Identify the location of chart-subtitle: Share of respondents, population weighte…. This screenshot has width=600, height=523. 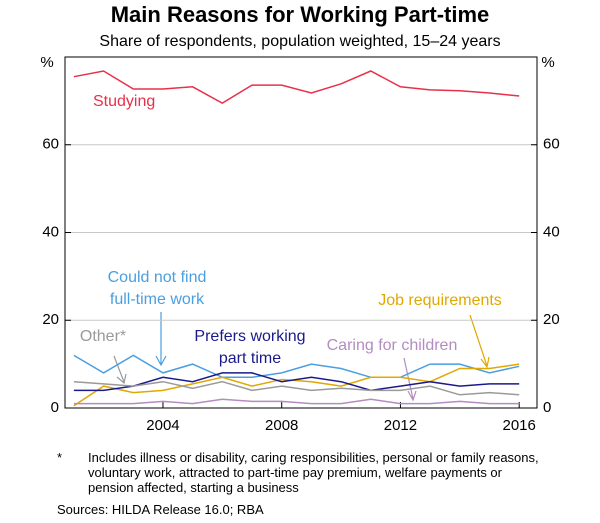
(299, 41).